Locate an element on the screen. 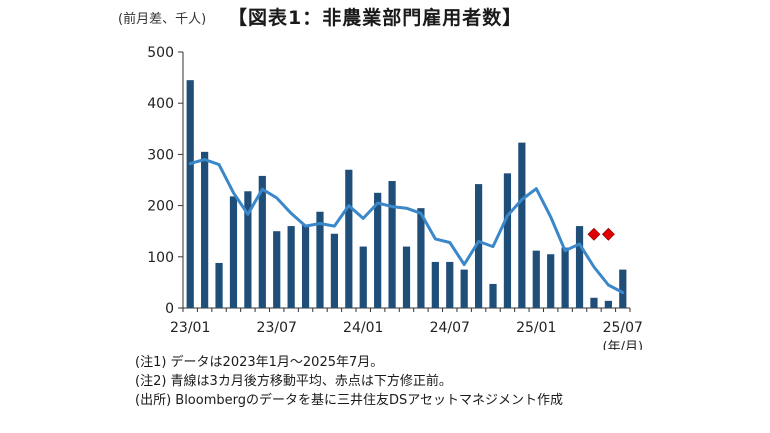 The width and height of the screenshot is (770, 433). y-tick-label: 0 is located at coordinates (169, 309).